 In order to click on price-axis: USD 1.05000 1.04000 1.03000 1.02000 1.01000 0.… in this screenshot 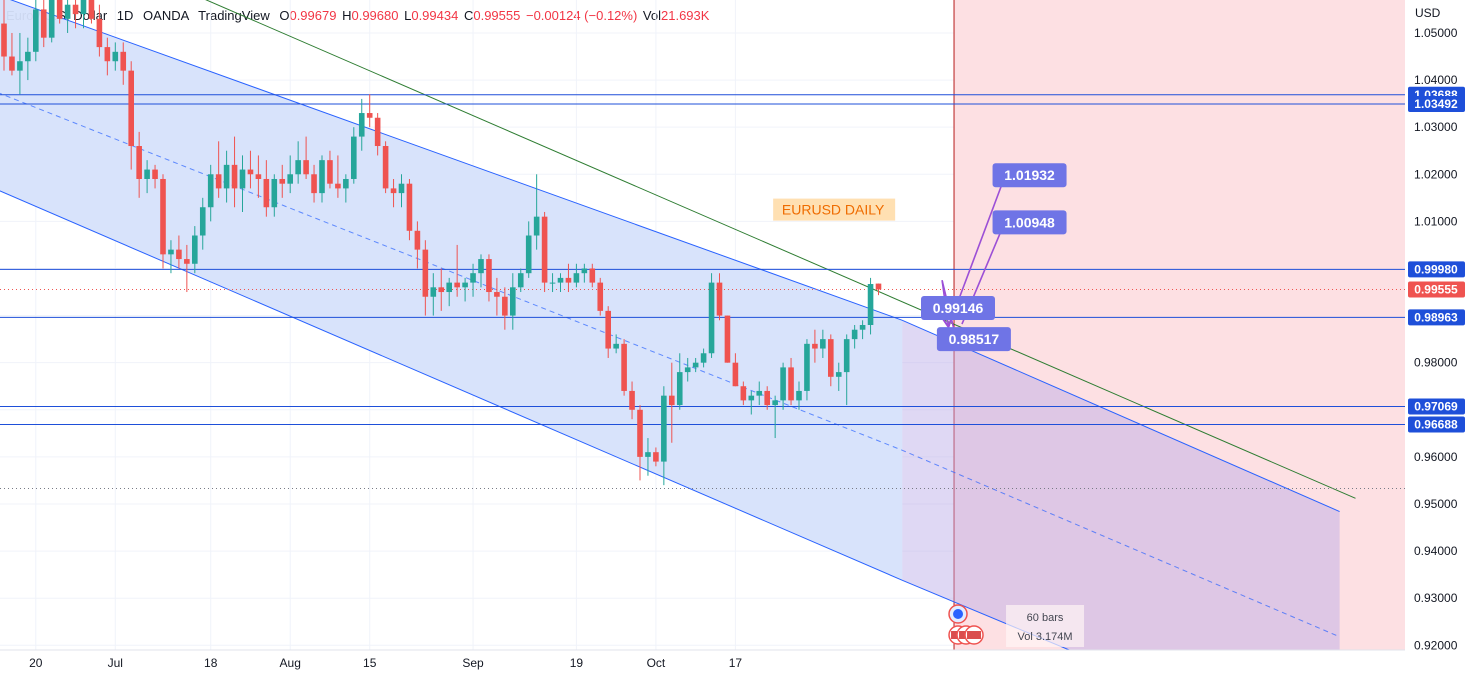, I will do `click(1435, 338)`.